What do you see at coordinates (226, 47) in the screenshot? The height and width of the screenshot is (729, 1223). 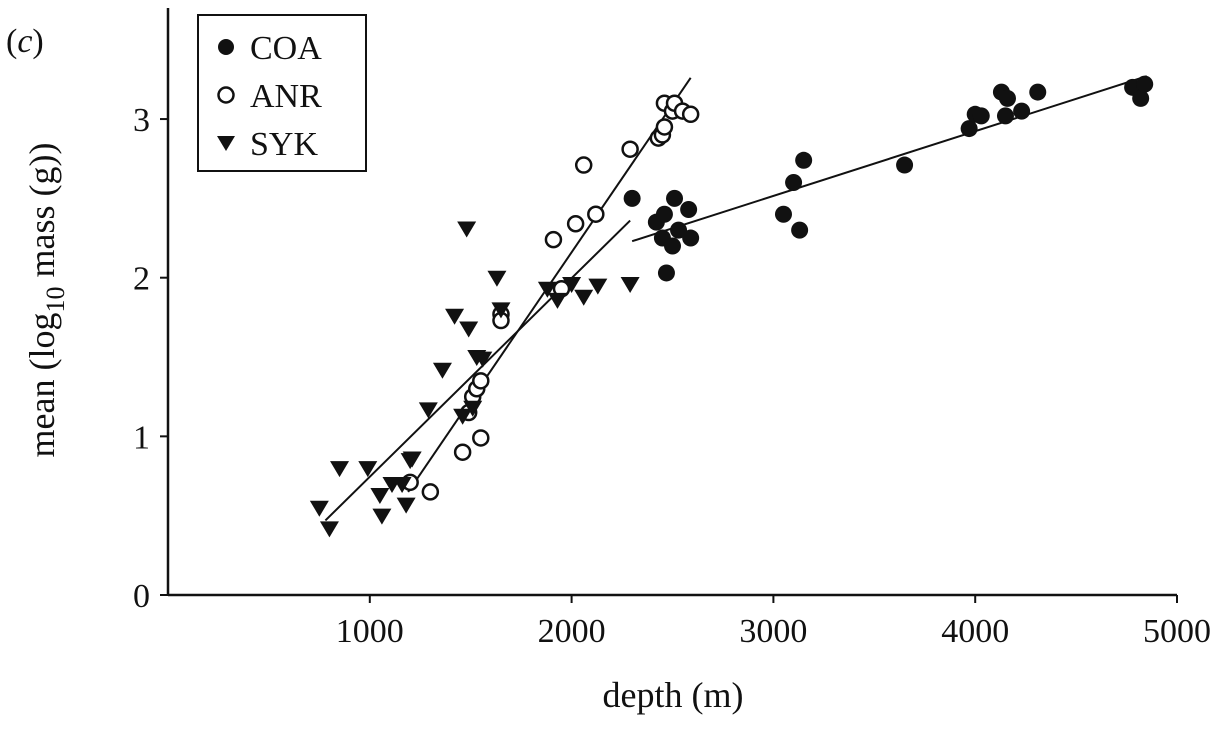 I see `legend-marker-coa` at bounding box center [226, 47].